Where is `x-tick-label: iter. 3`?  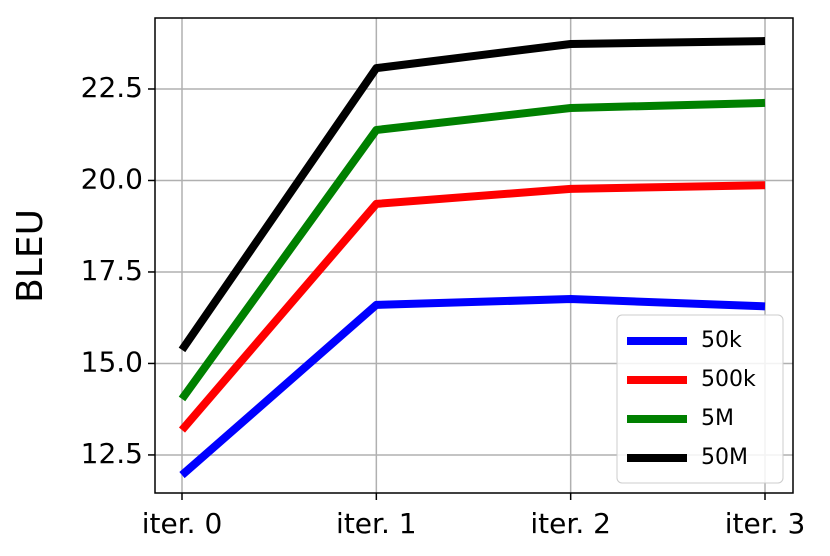 x-tick-label: iter. 3 is located at coordinates (765, 523).